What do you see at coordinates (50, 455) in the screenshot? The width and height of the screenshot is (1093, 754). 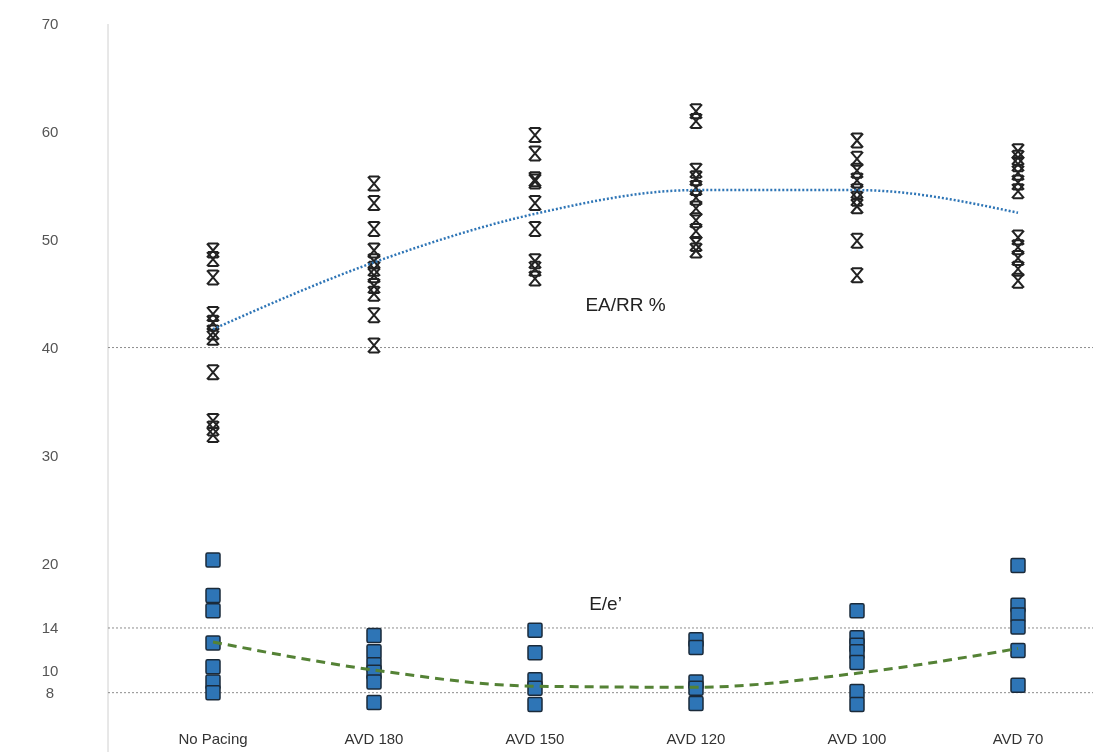 I see `y-tick-label: 30` at bounding box center [50, 455].